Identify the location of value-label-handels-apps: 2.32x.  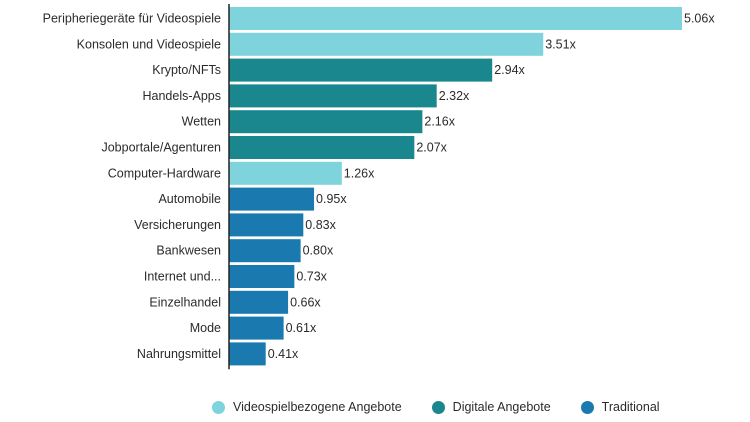
(454, 96).